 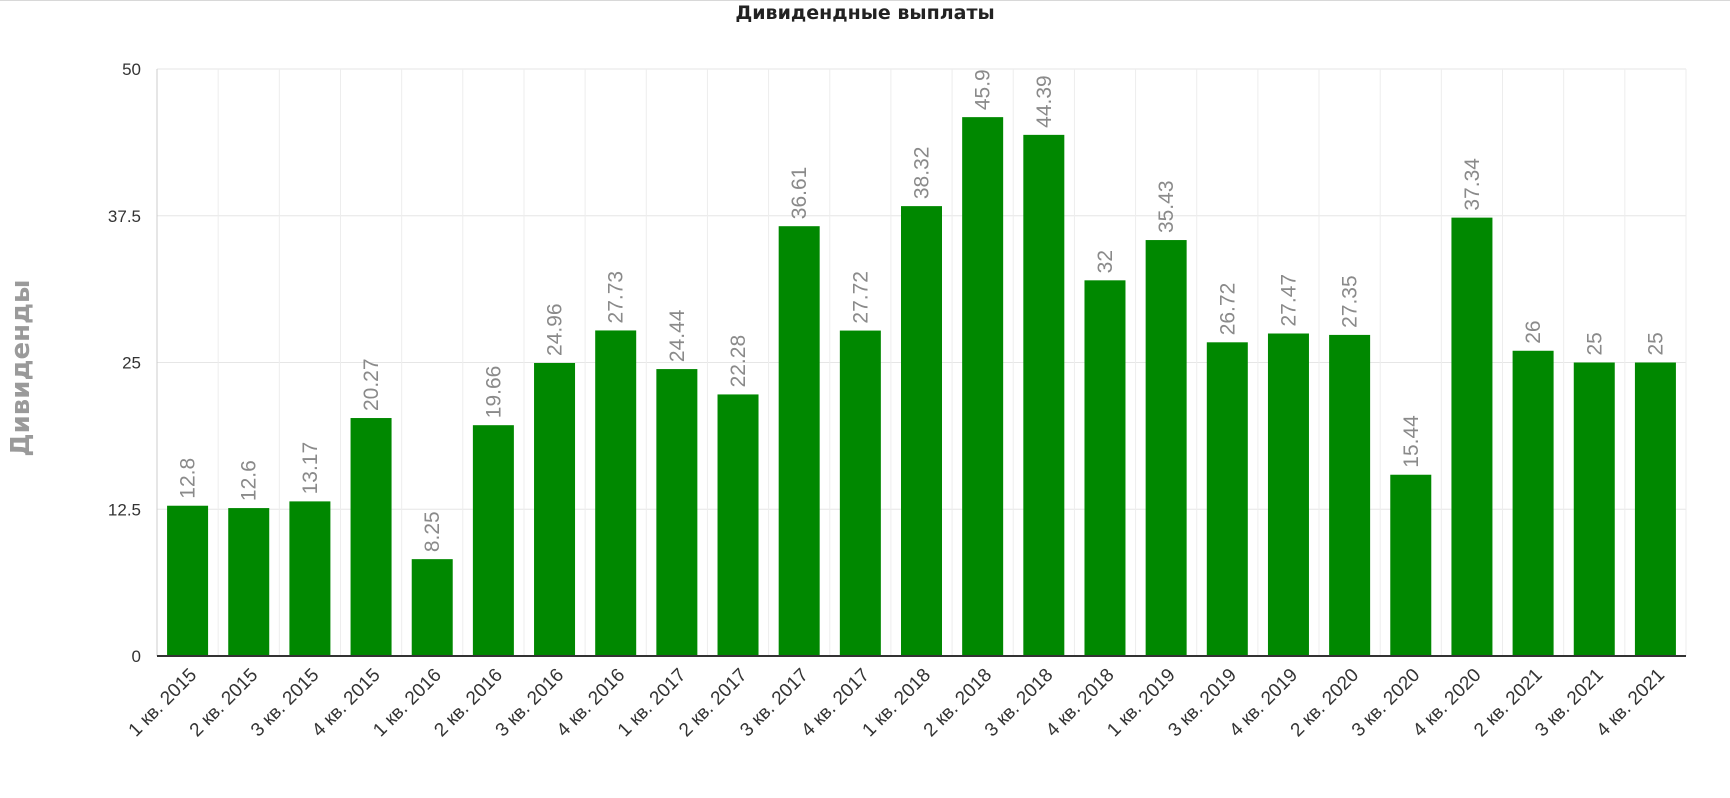 What do you see at coordinates (124, 216) in the screenshot?
I see `y-tick-label: 37.5` at bounding box center [124, 216].